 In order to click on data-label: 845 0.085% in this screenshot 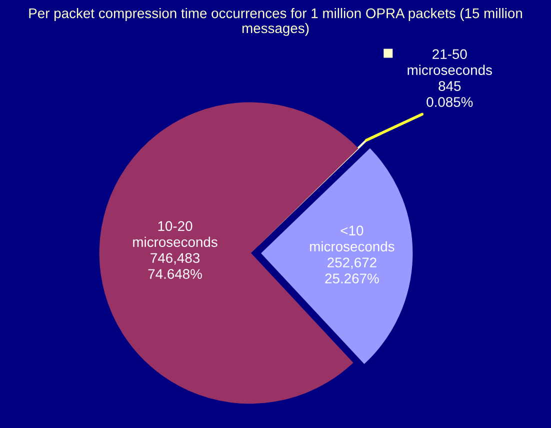, I will do `click(449, 94)`.